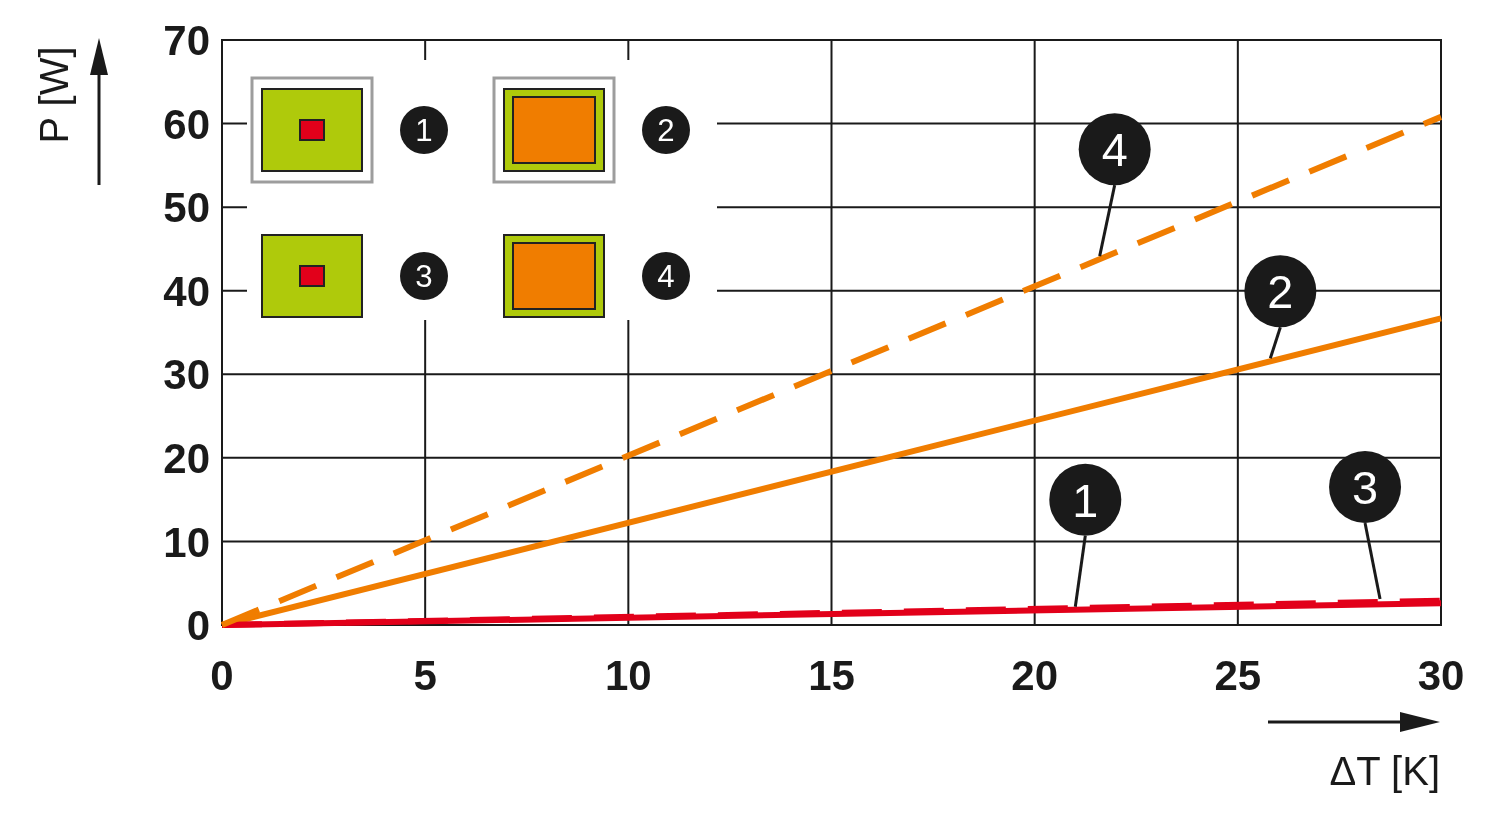 Image resolution: width=1500 pixels, height=821 pixels. I want to click on text: 4, so click(1114, 150).